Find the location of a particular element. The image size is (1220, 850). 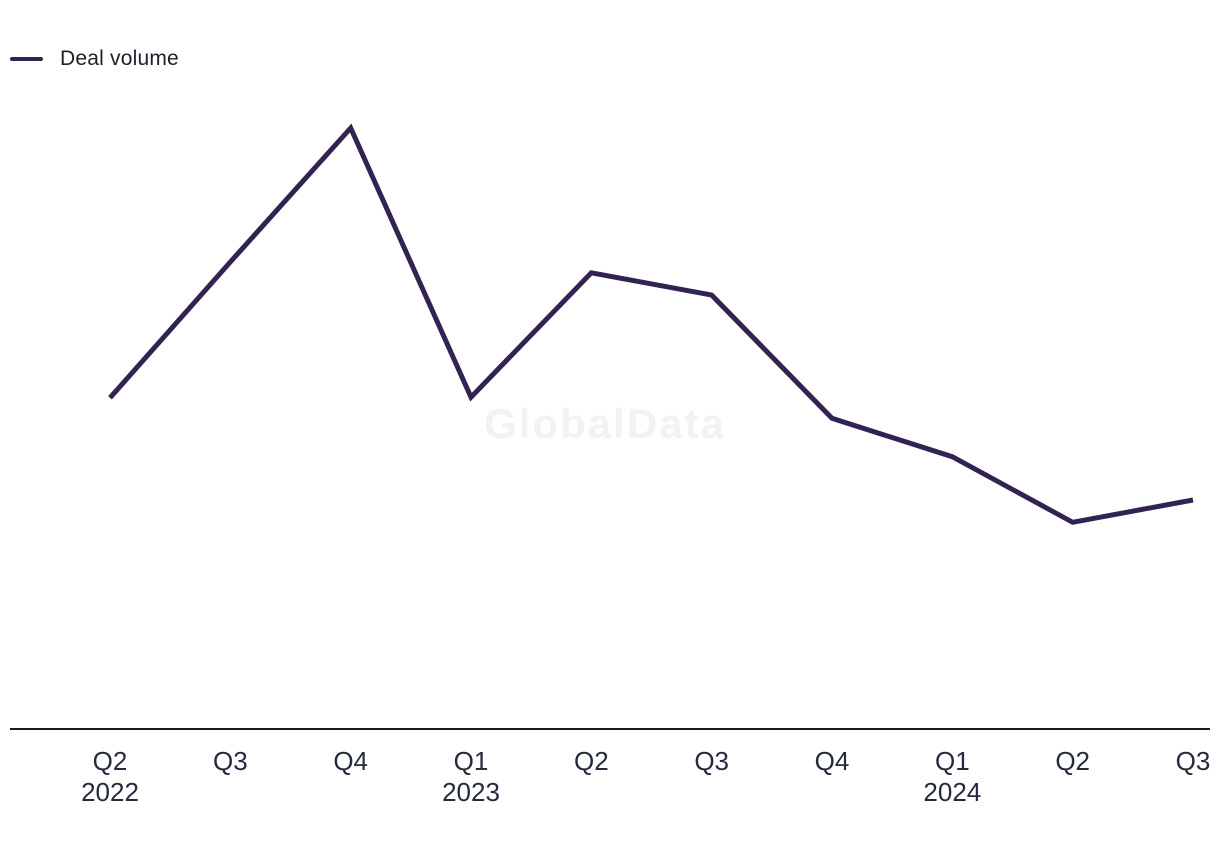

legend-item-deal-volume: Deal volume is located at coordinates (94, 59).